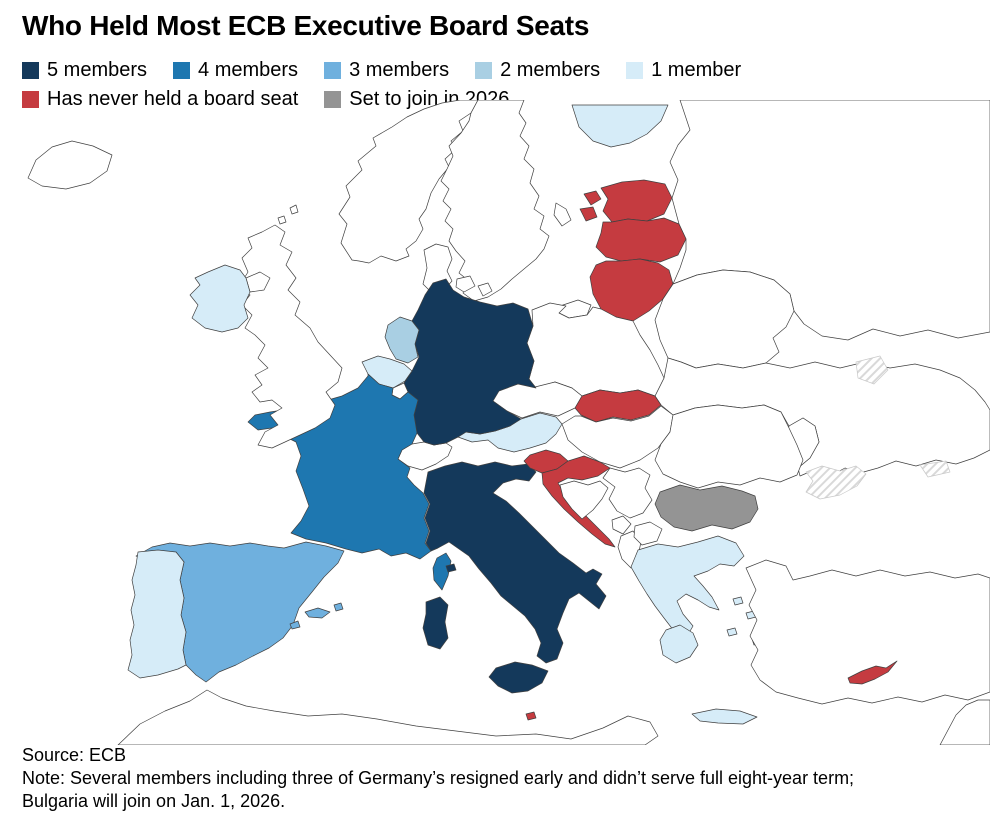 The image size is (990, 839). I want to click on legend-label-3-members: 3 members, so click(399, 70).